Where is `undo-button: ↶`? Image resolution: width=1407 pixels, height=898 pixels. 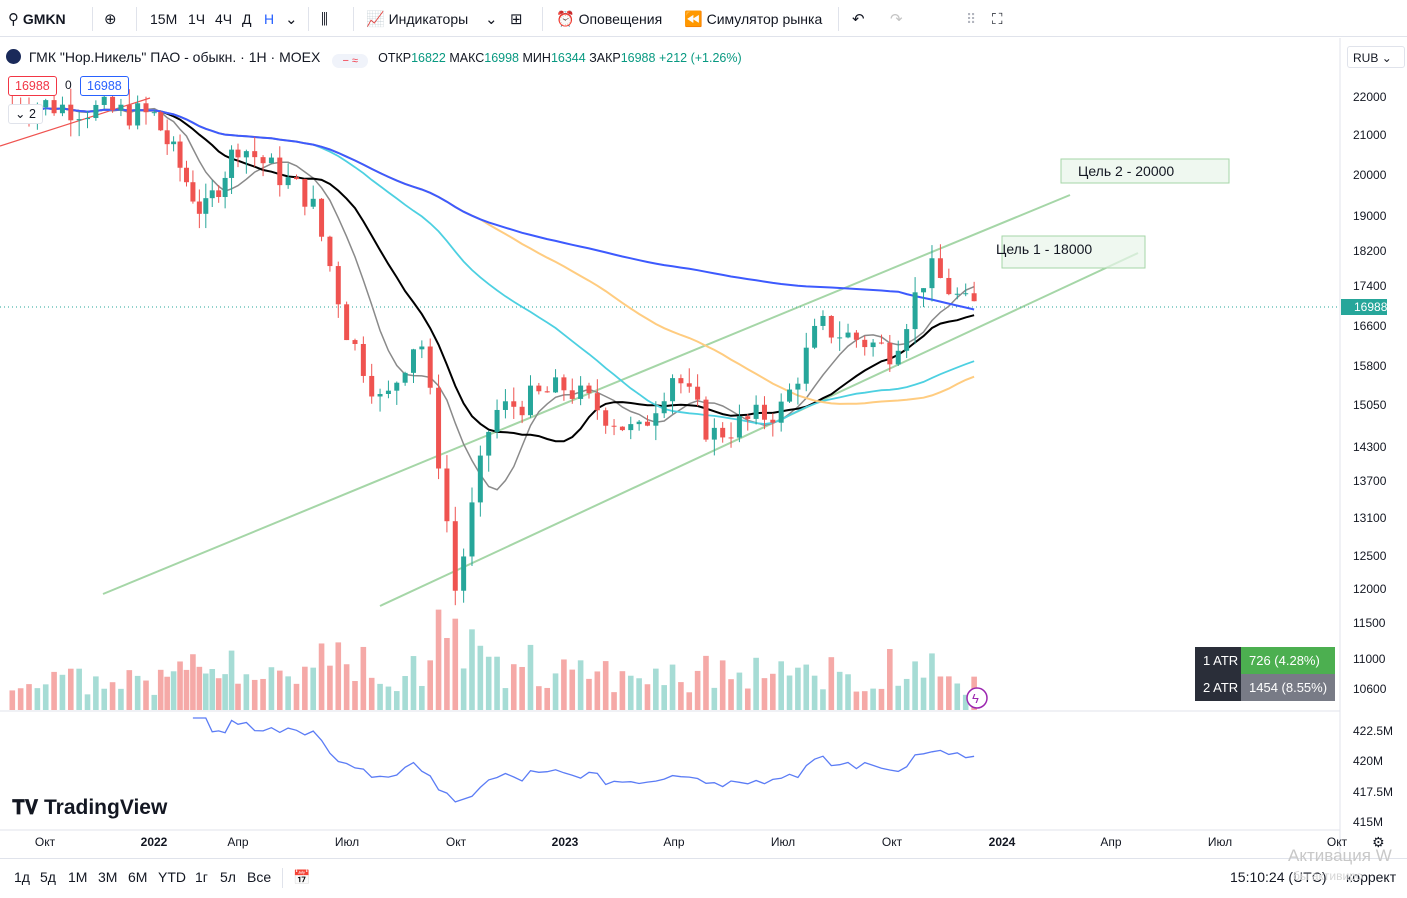
undo-button: ↶ is located at coordinates (858, 19).